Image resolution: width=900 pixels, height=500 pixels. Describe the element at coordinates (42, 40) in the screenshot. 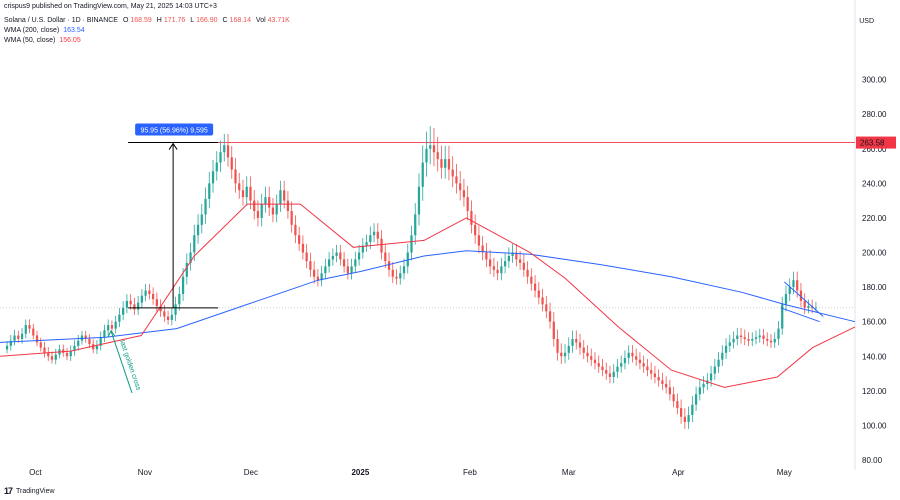

I see `wma50-legend: WMA (50, close) 156.05` at that location.